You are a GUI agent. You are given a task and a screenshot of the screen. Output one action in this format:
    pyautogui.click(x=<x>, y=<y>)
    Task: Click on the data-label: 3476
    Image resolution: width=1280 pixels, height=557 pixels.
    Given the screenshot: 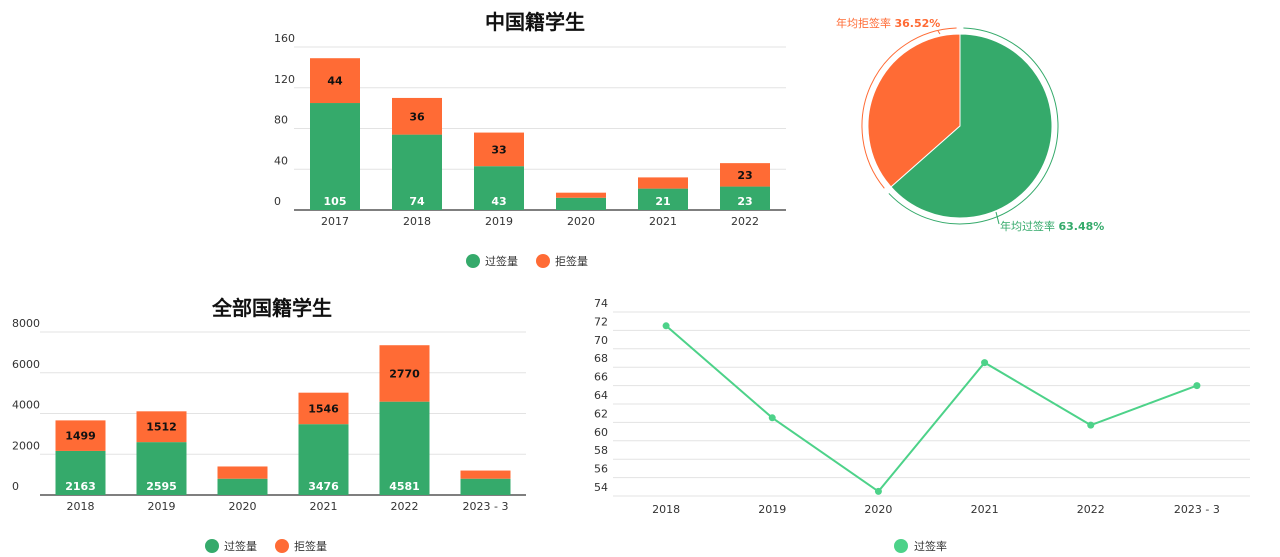 What is the action you would take?
    pyautogui.click(x=323, y=486)
    